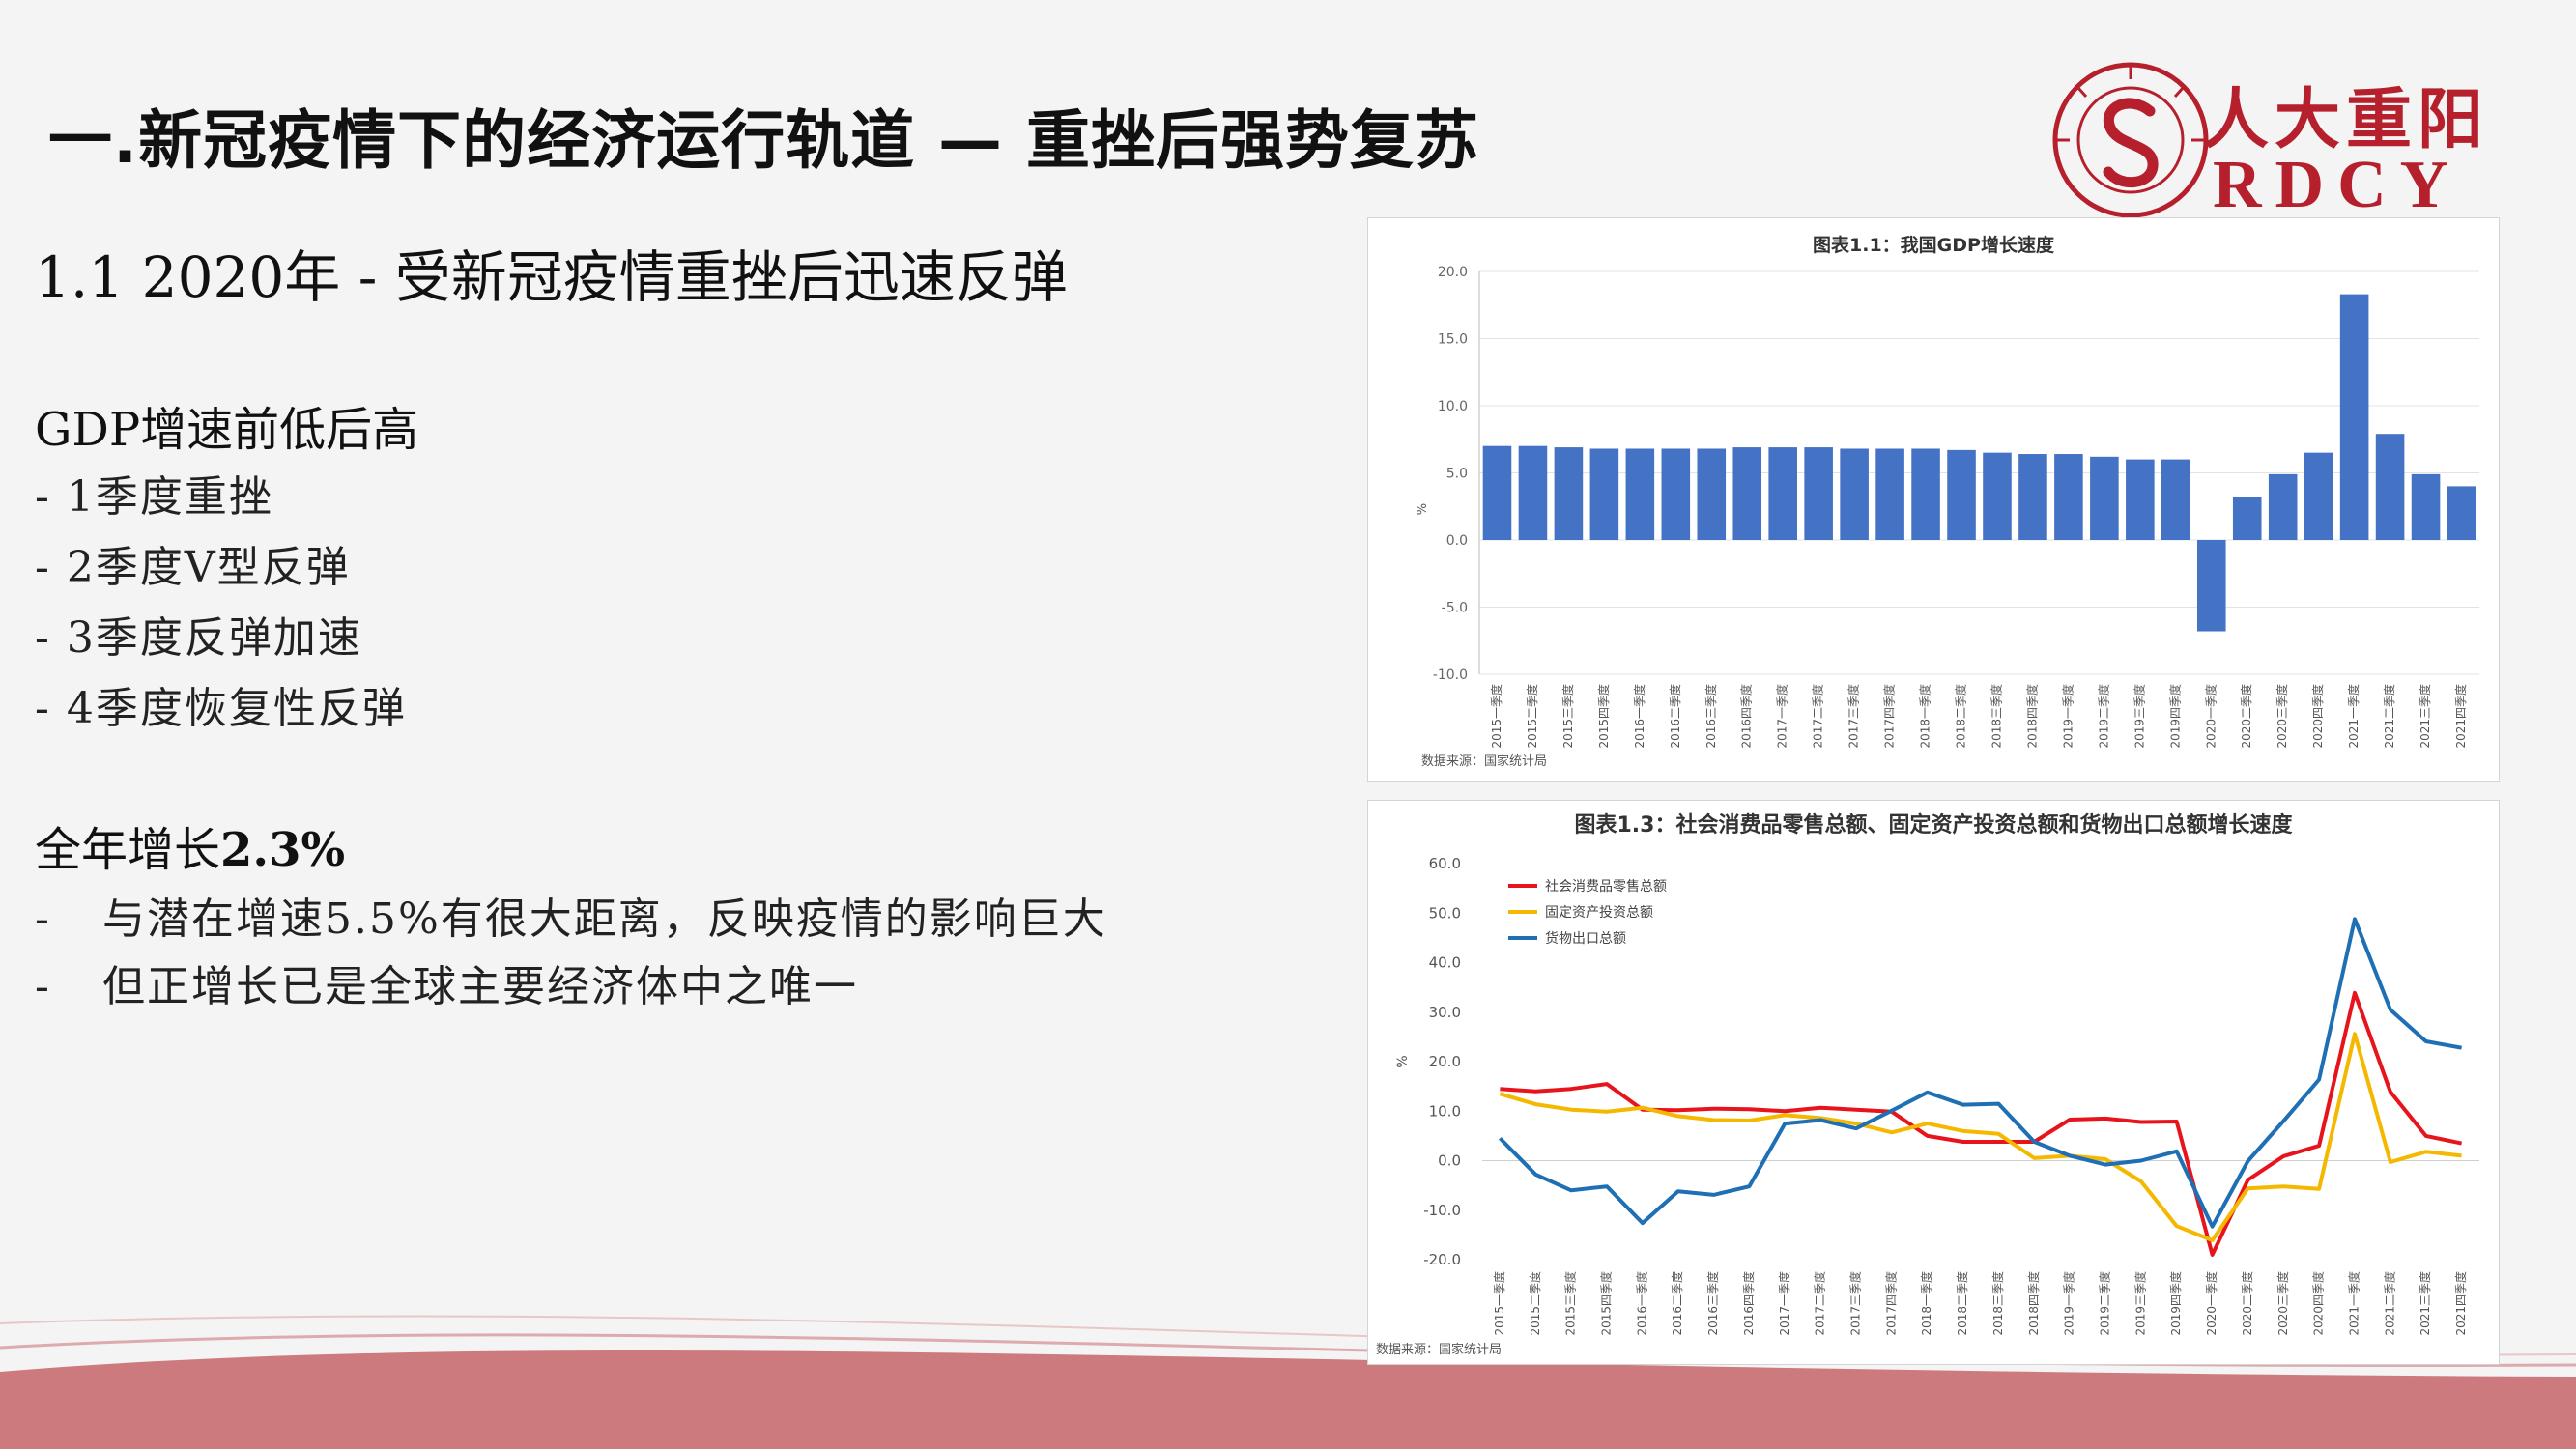 Image resolution: width=2576 pixels, height=1449 pixels. I want to click on x-tick-label: 2017一季度, so click(1782, 716).